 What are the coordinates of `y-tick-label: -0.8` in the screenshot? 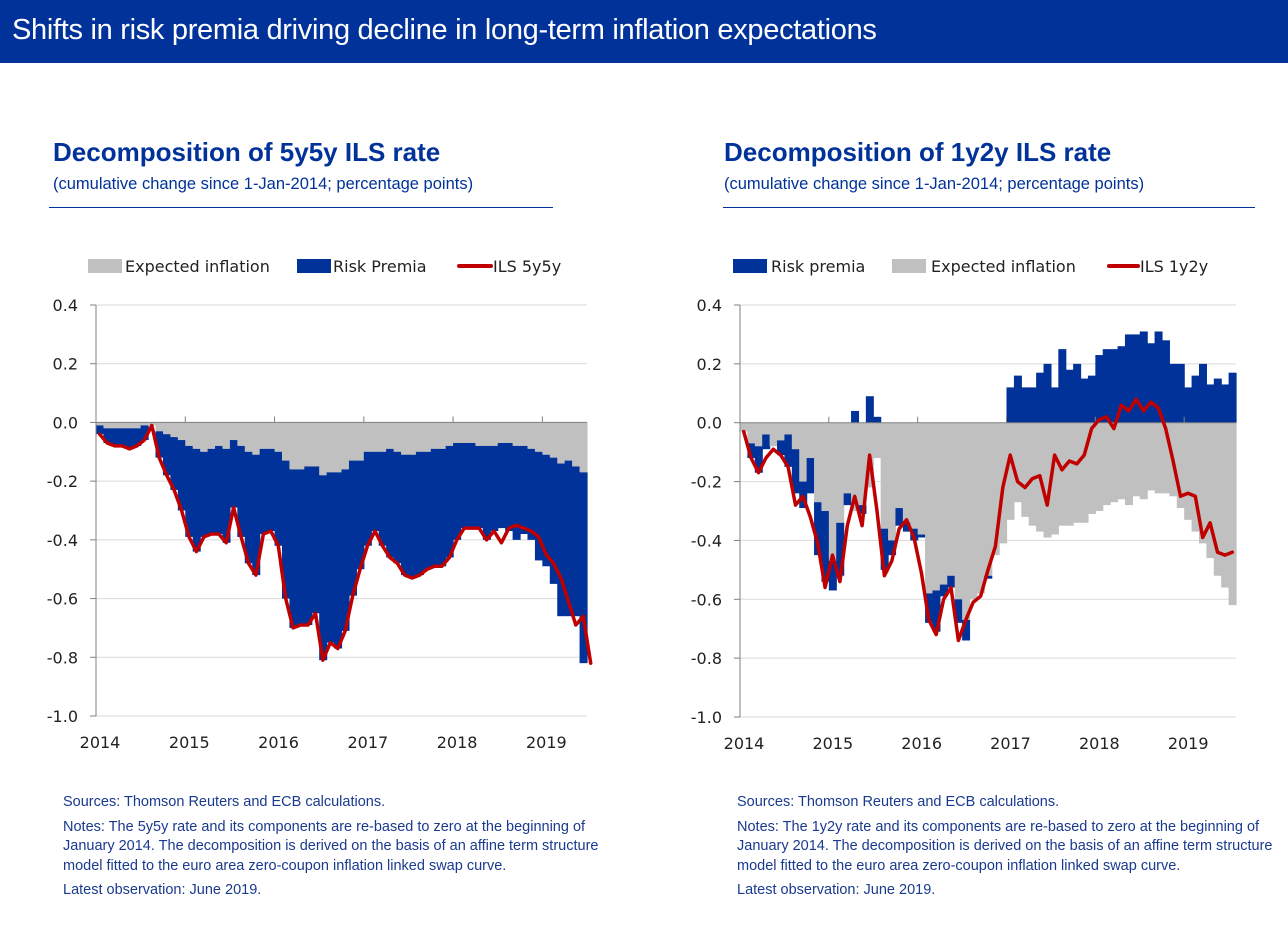 It's located at (706, 658).